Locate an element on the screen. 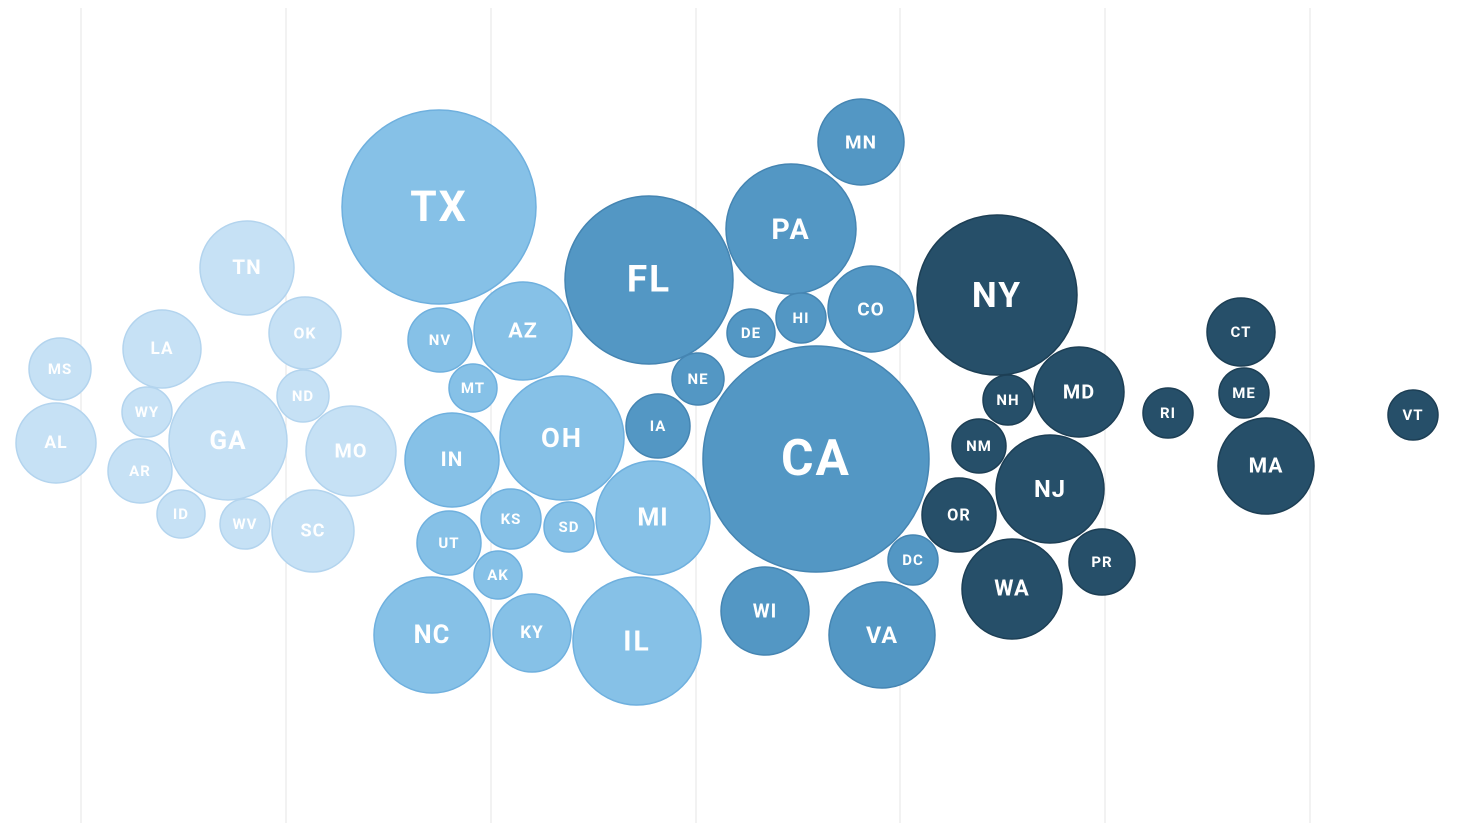 Image resolution: width=1463 pixels, height=823 pixels. bubble-label: MD is located at coordinates (1079, 392).